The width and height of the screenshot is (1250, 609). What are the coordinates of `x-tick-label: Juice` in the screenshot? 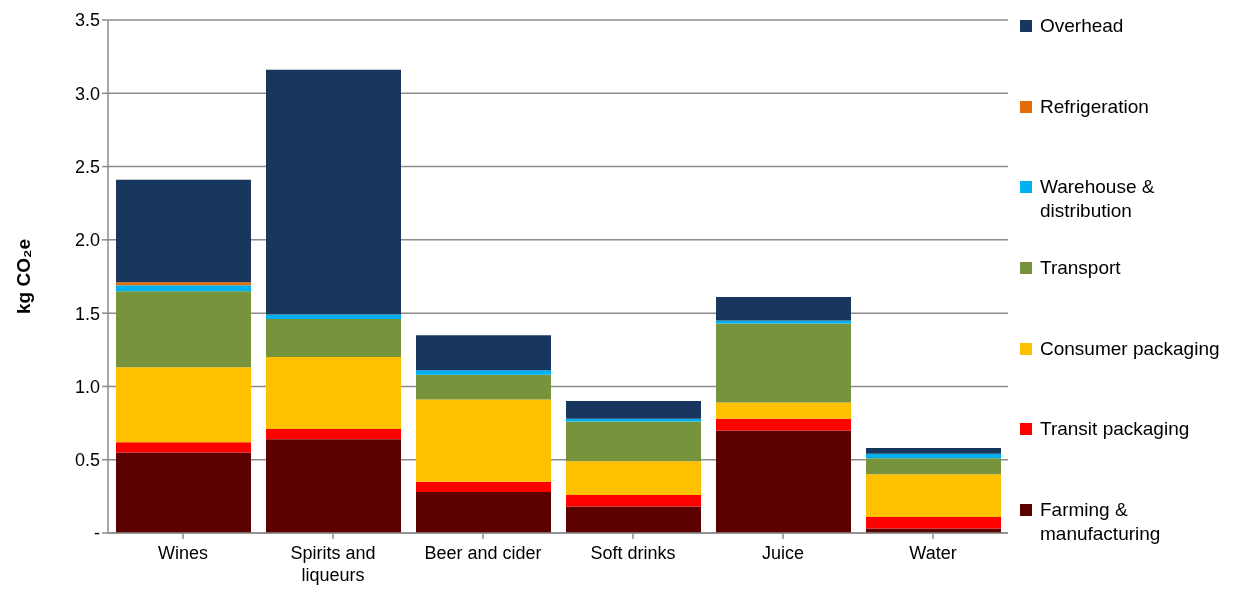 It's located at (783, 553).